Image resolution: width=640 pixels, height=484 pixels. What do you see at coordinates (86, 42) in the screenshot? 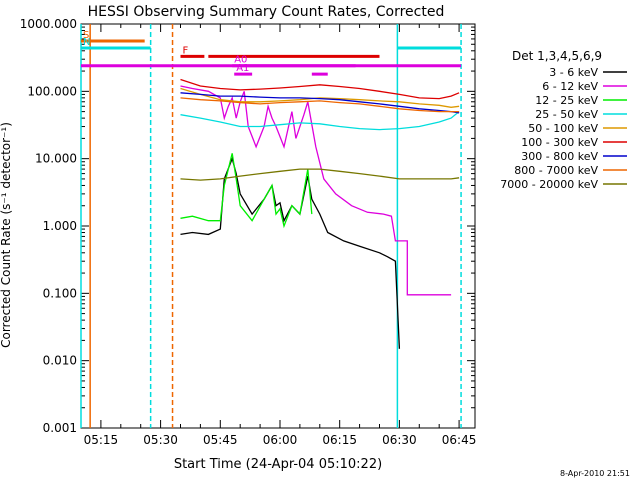
I see `flag-label: N` at bounding box center [86, 42].